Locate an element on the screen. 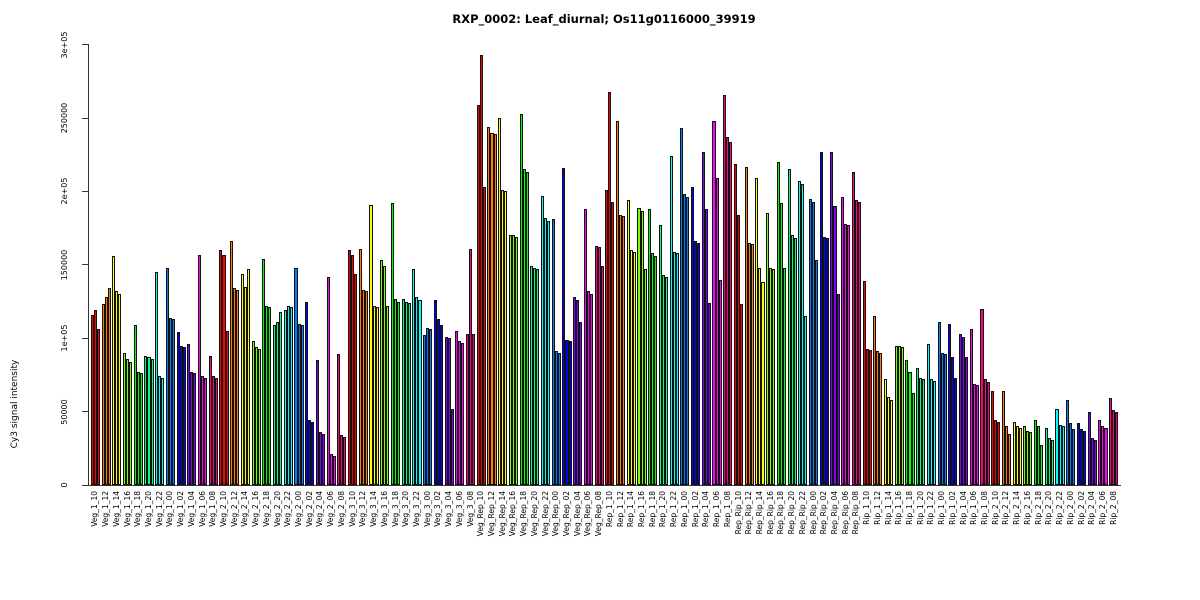  x-tick-label-Veg_3_08: Veg_3_08 is located at coordinates (470, 509).